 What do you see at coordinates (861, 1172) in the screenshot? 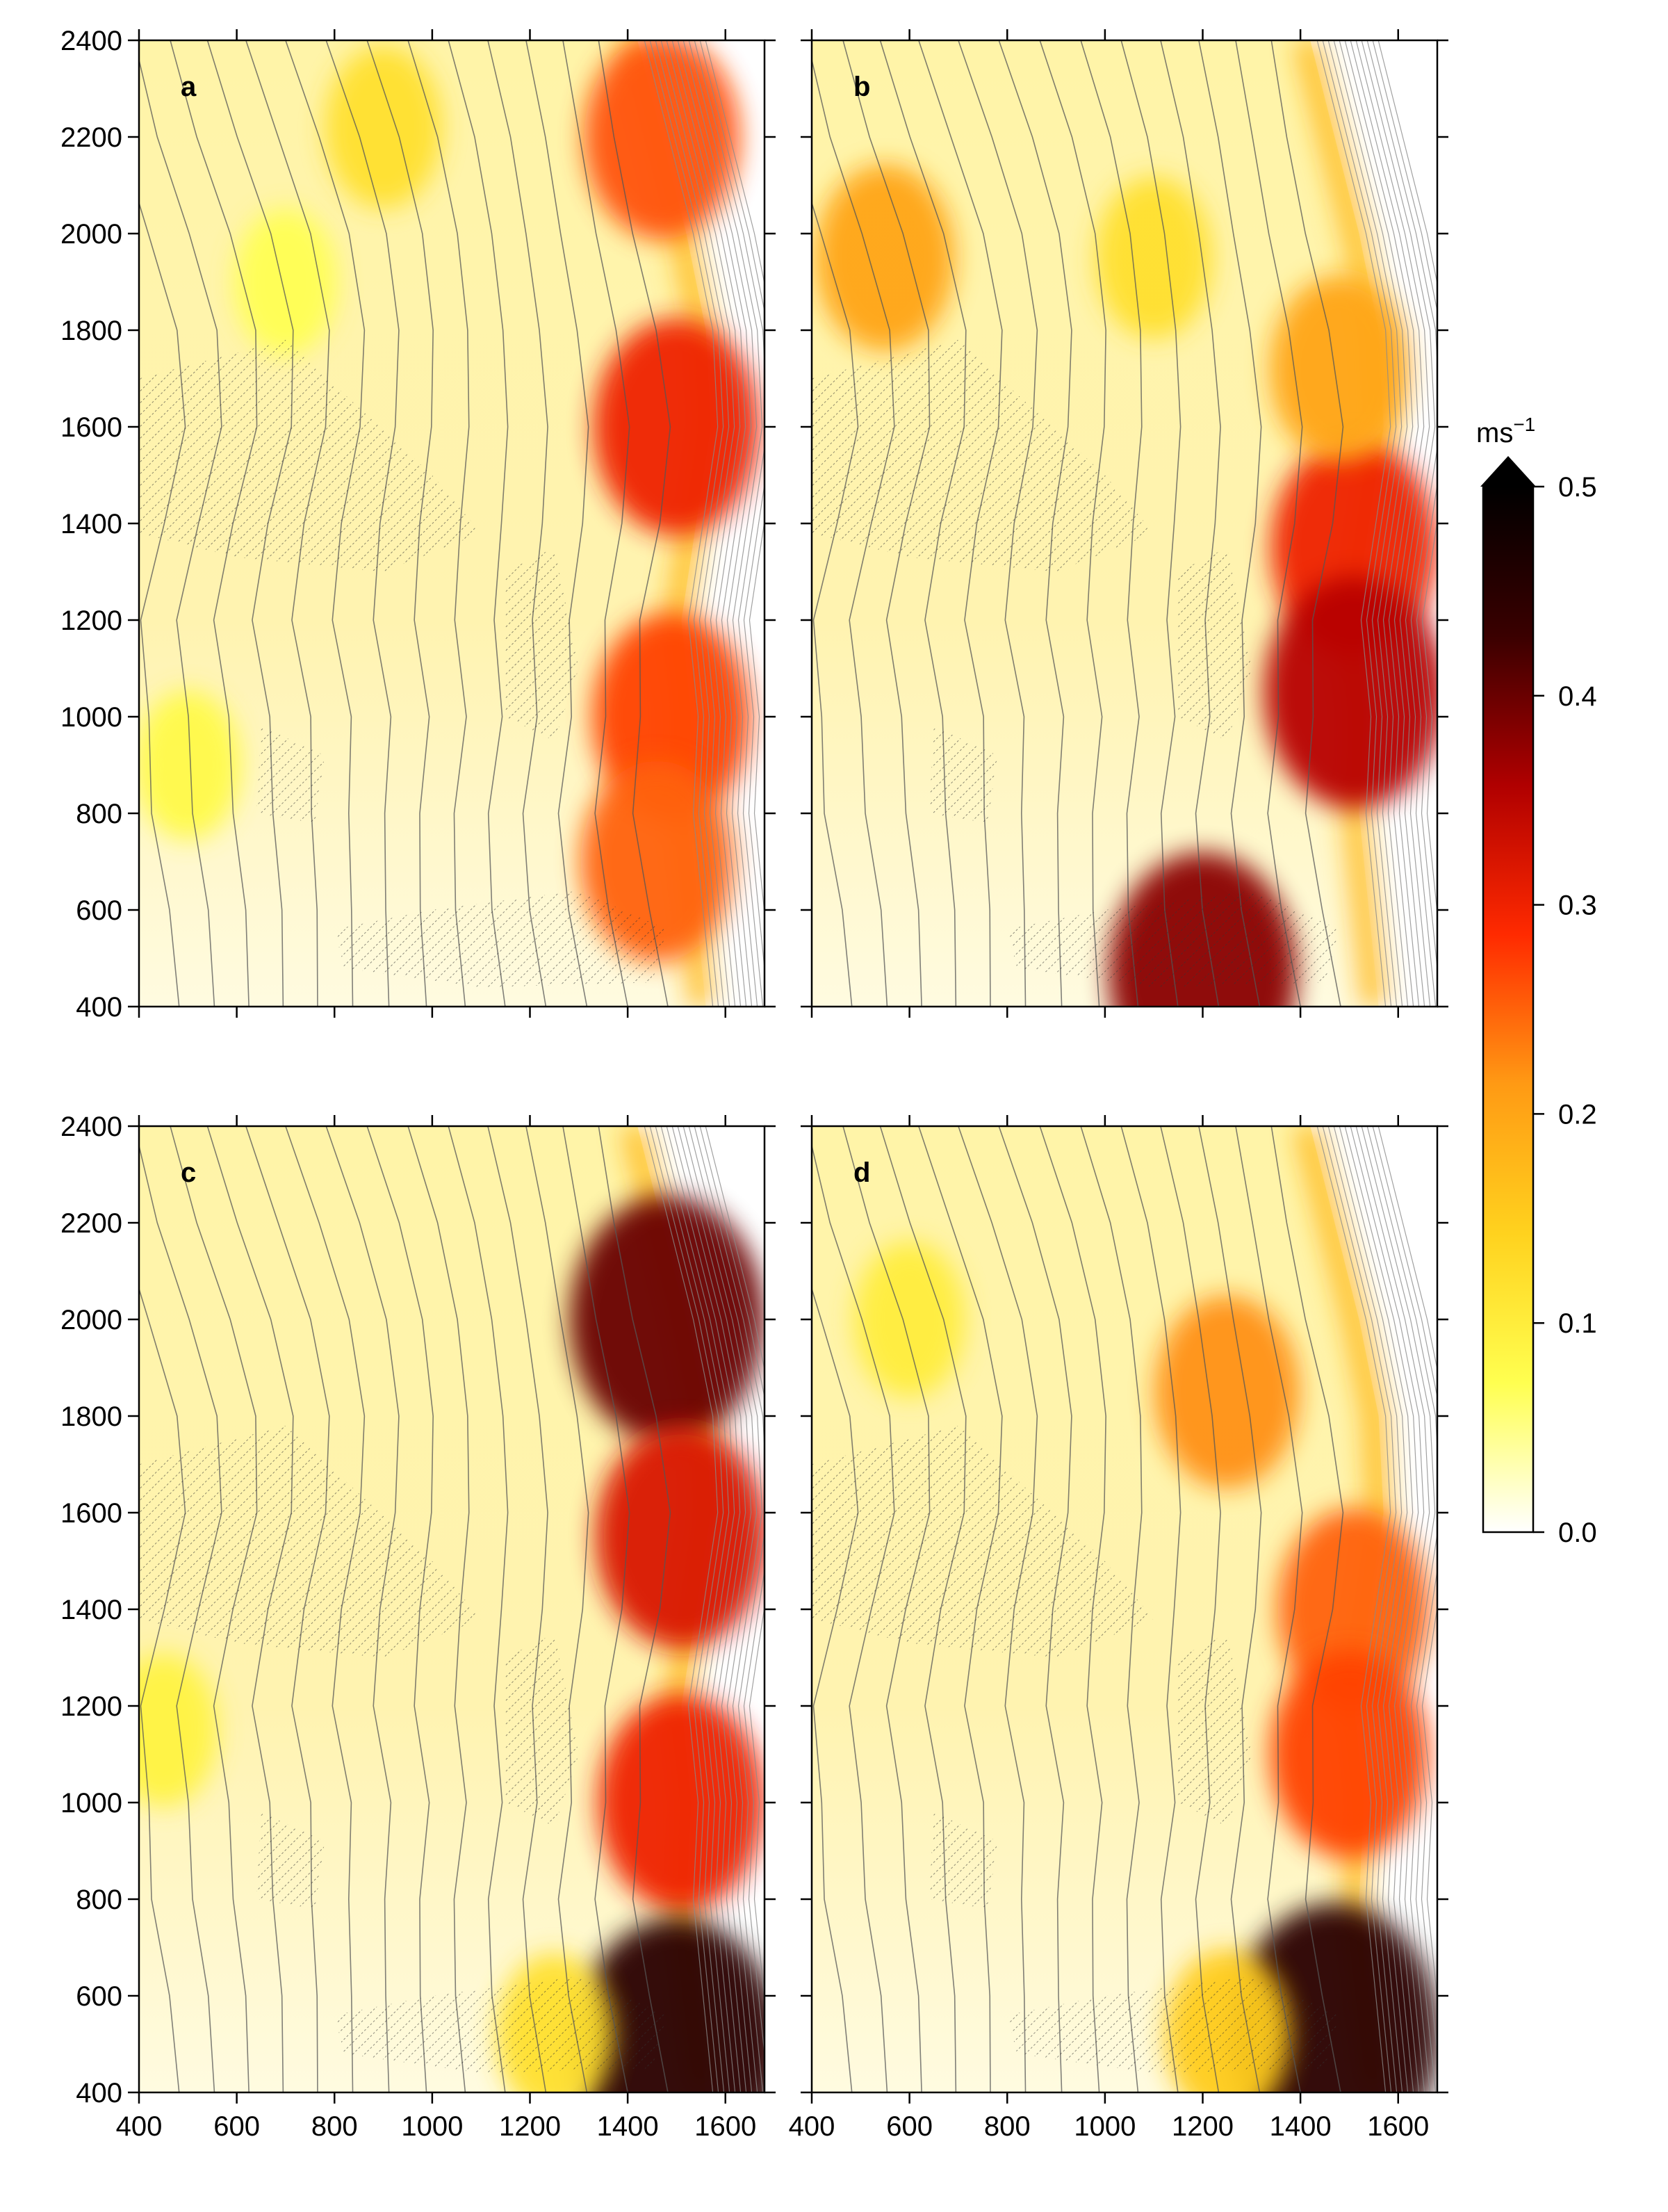
I see `panel-label: d` at bounding box center [861, 1172].